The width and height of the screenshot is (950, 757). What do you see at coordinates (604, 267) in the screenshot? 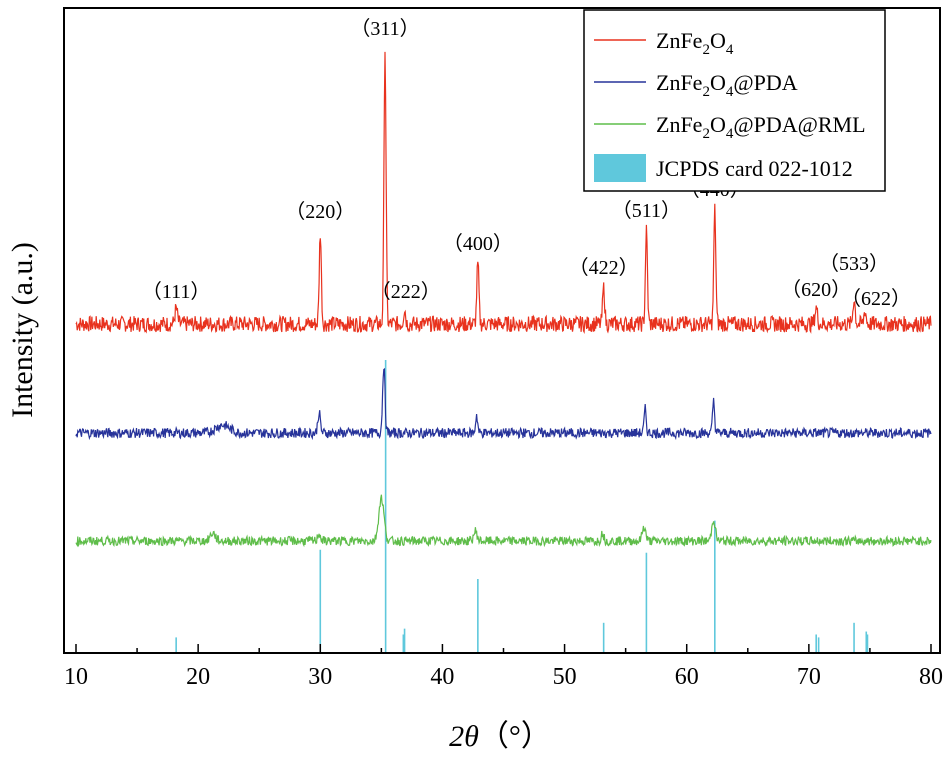
I see `peak-label: （422）` at bounding box center [604, 267].